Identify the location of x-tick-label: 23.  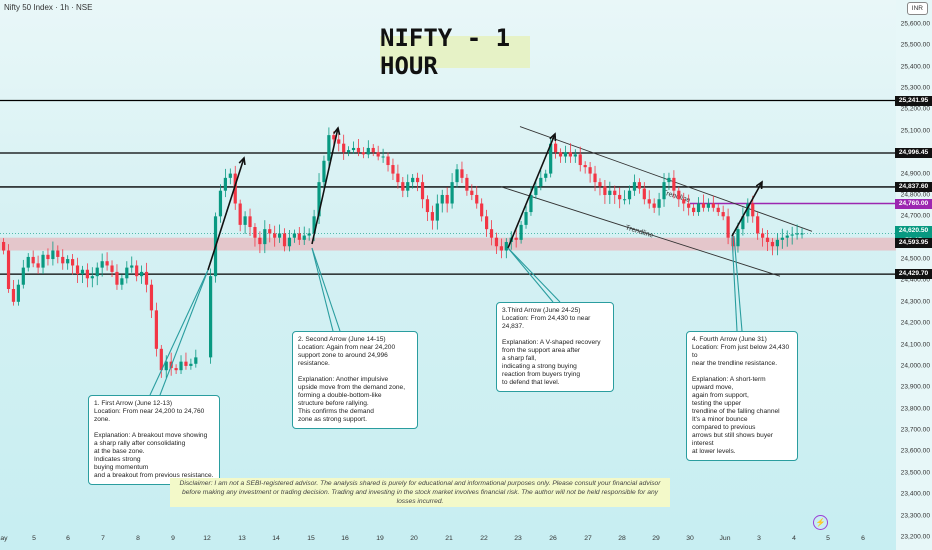
(518, 538).